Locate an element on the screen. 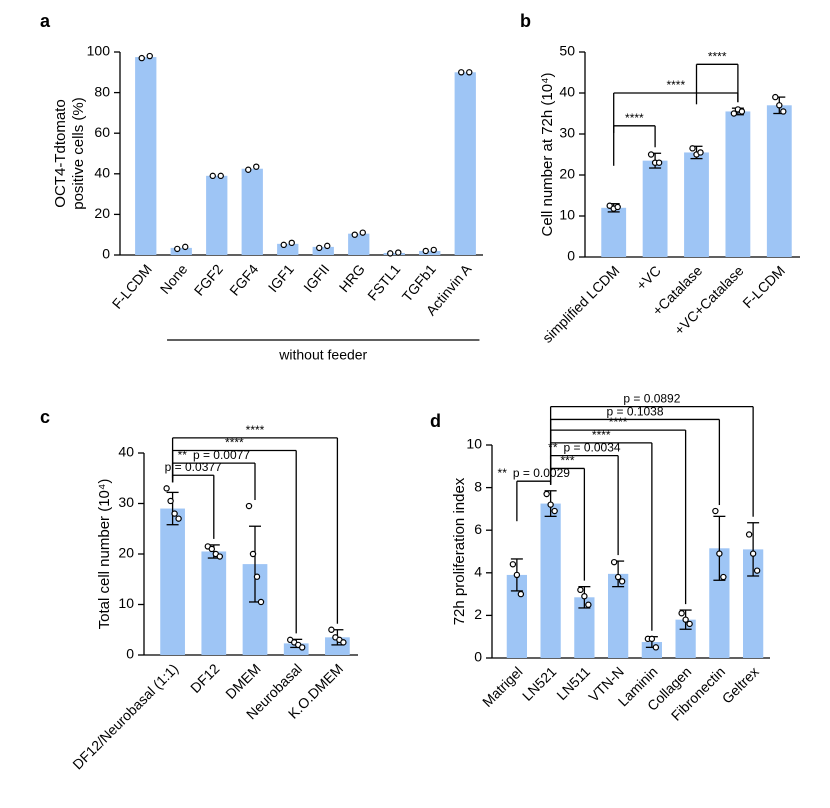 The width and height of the screenshot is (830, 808). y-tick-label: 4 is located at coordinates (478, 572).